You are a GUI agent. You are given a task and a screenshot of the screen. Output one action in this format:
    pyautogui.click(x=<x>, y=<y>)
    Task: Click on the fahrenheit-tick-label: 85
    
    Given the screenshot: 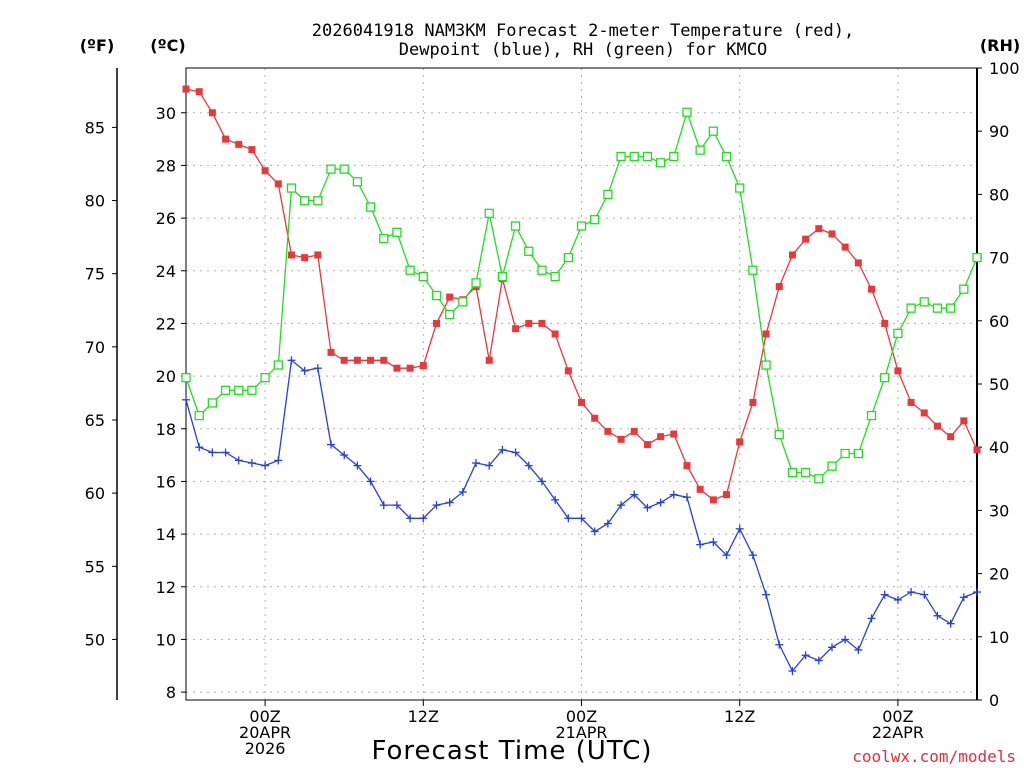 What is the action you would take?
    pyautogui.click(x=95, y=127)
    